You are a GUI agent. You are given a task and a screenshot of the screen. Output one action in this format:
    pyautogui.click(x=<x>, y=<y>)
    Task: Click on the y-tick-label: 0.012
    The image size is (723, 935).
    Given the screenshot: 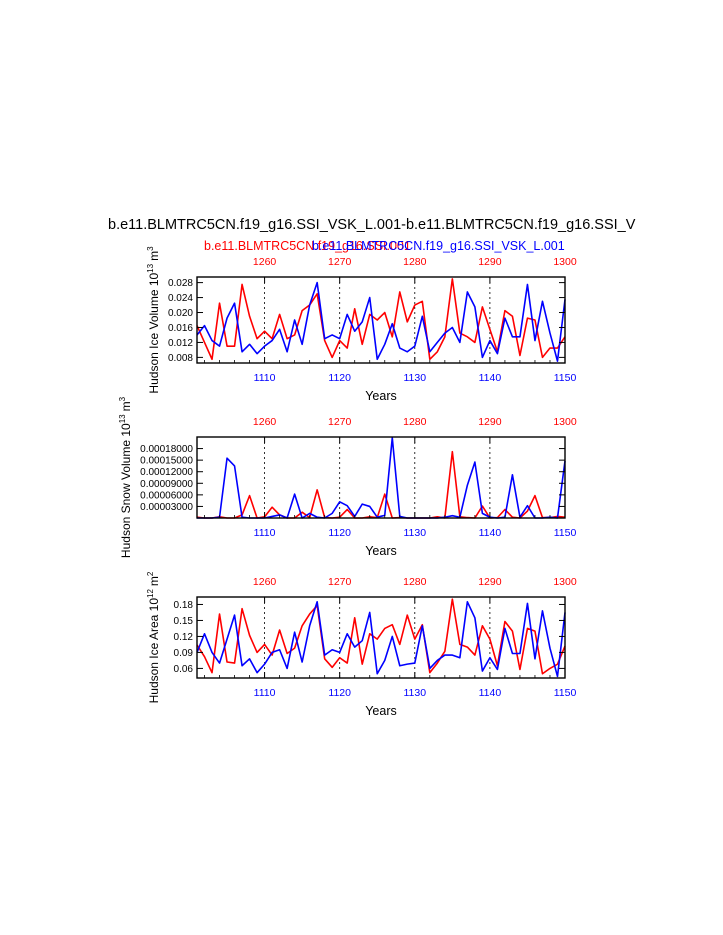 What is the action you would take?
    pyautogui.click(x=180, y=343)
    